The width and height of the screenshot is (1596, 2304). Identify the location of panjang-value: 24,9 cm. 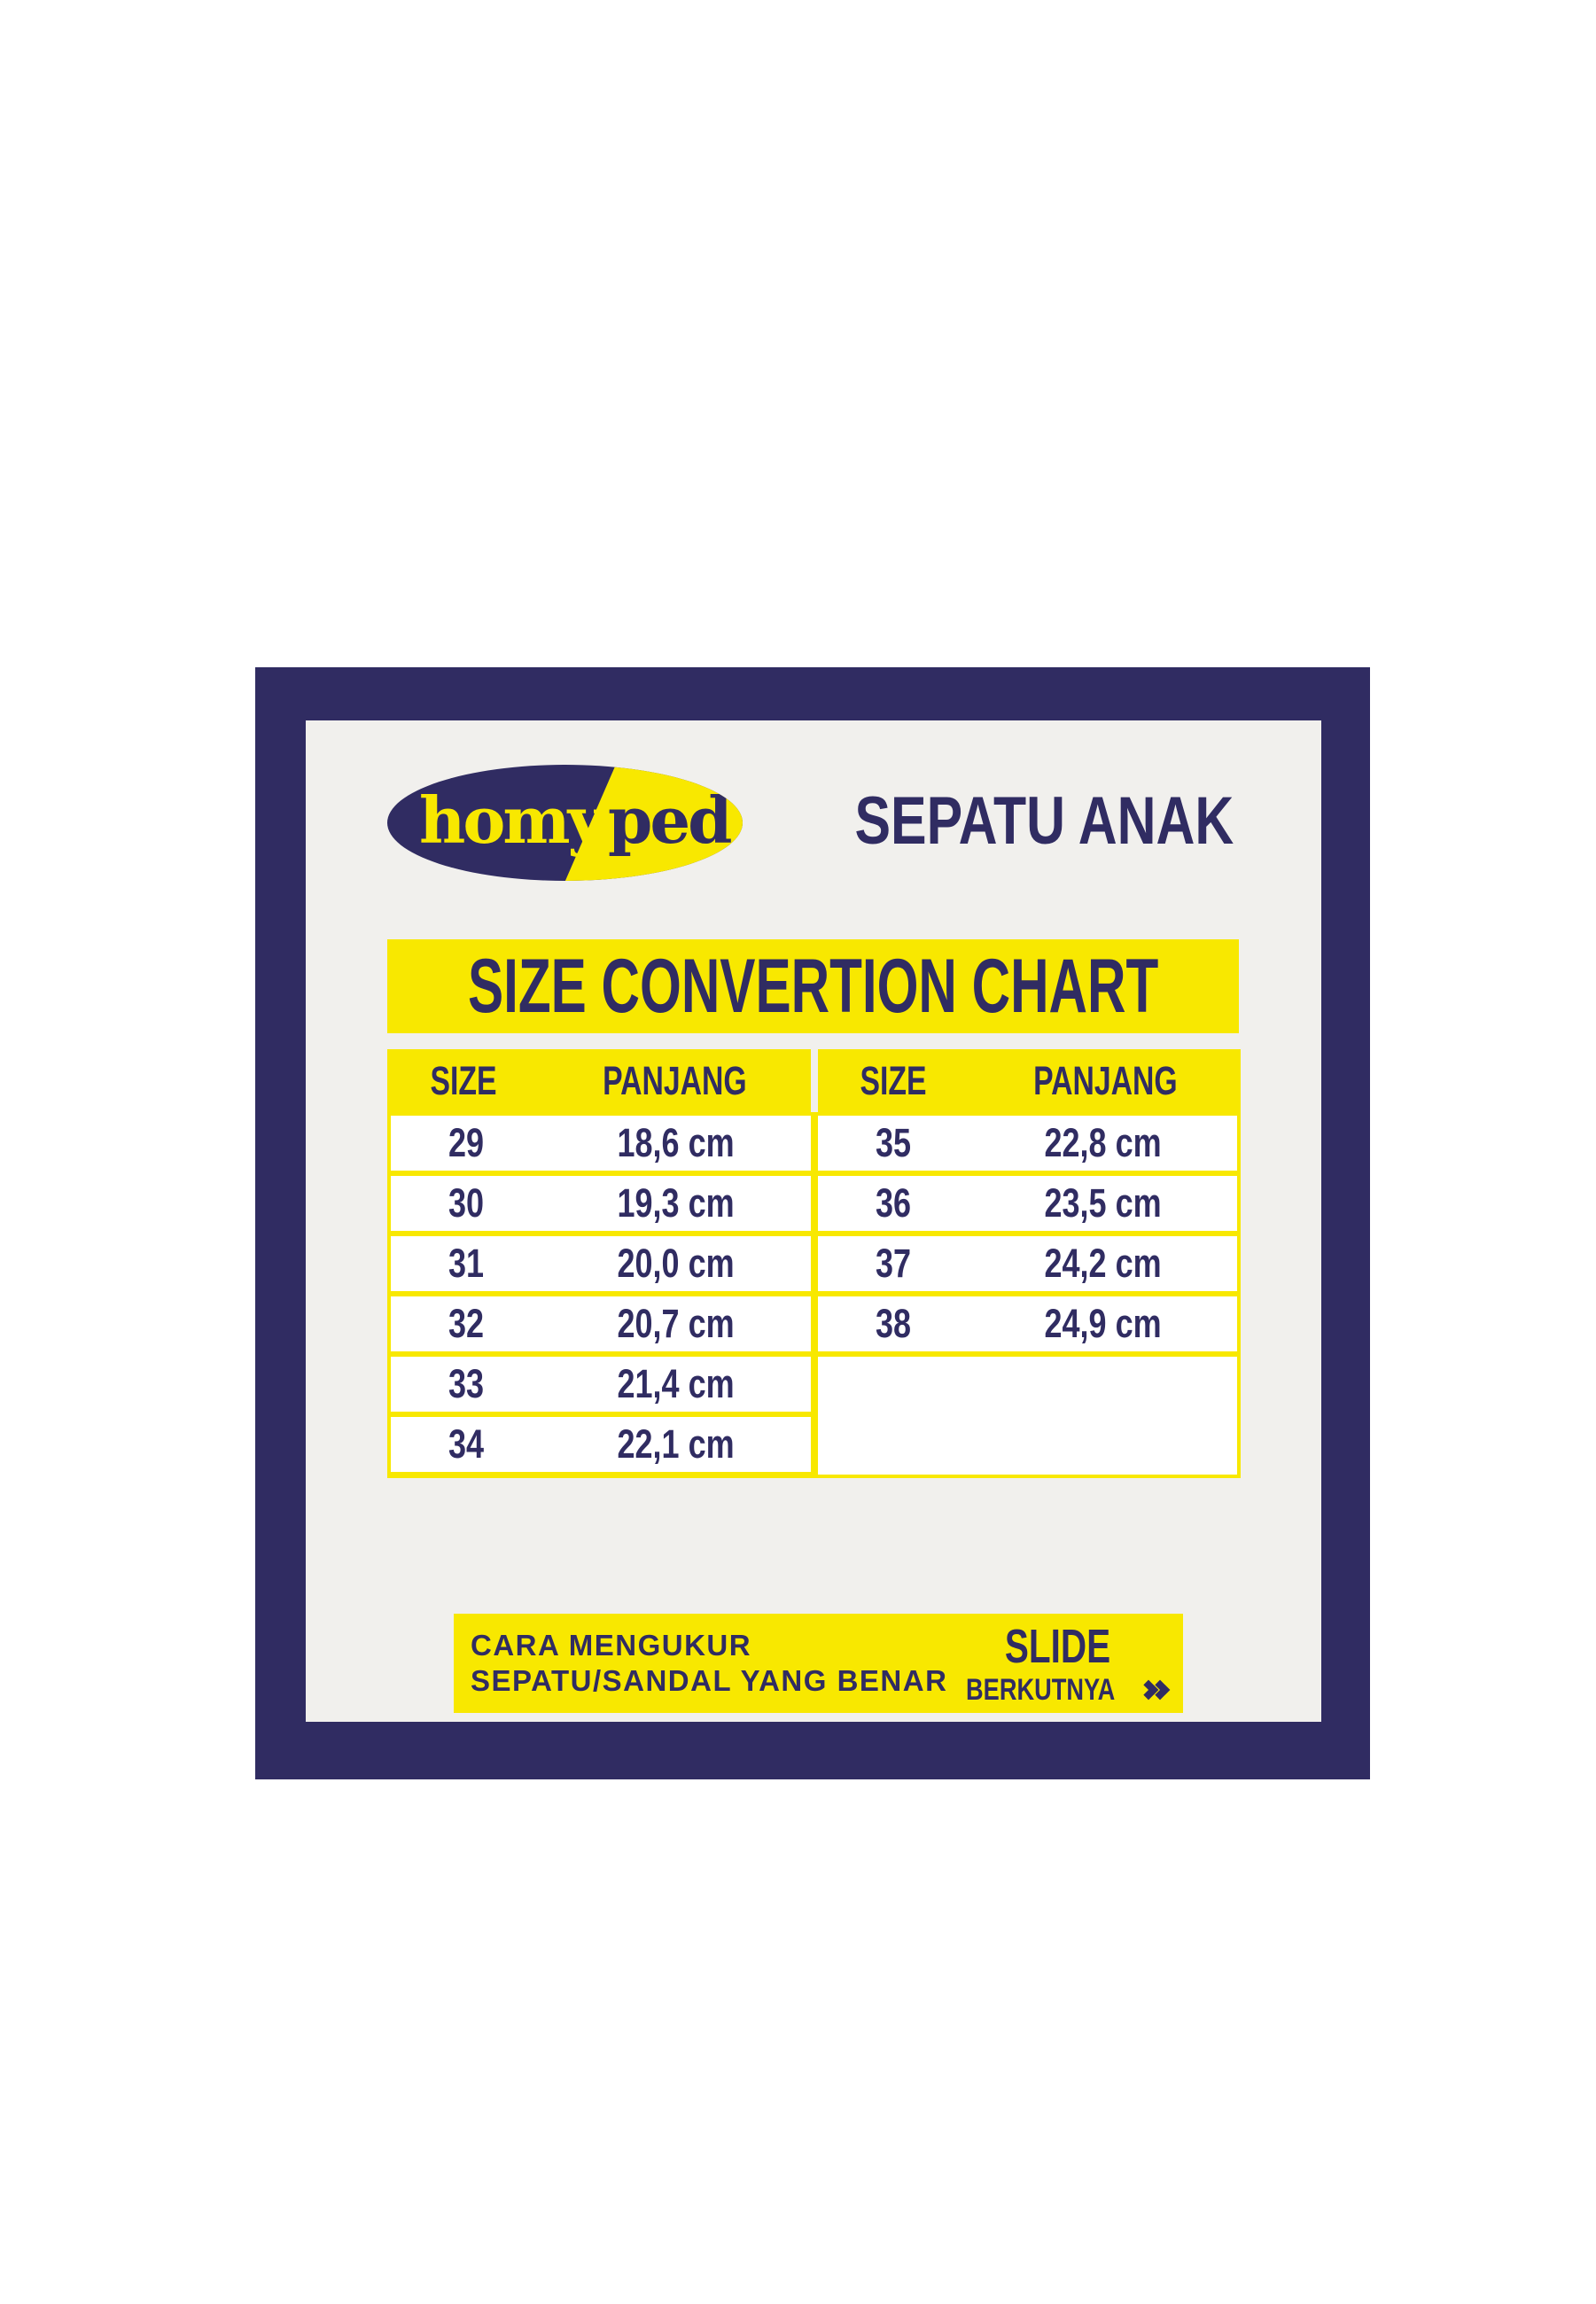
(1103, 1324).